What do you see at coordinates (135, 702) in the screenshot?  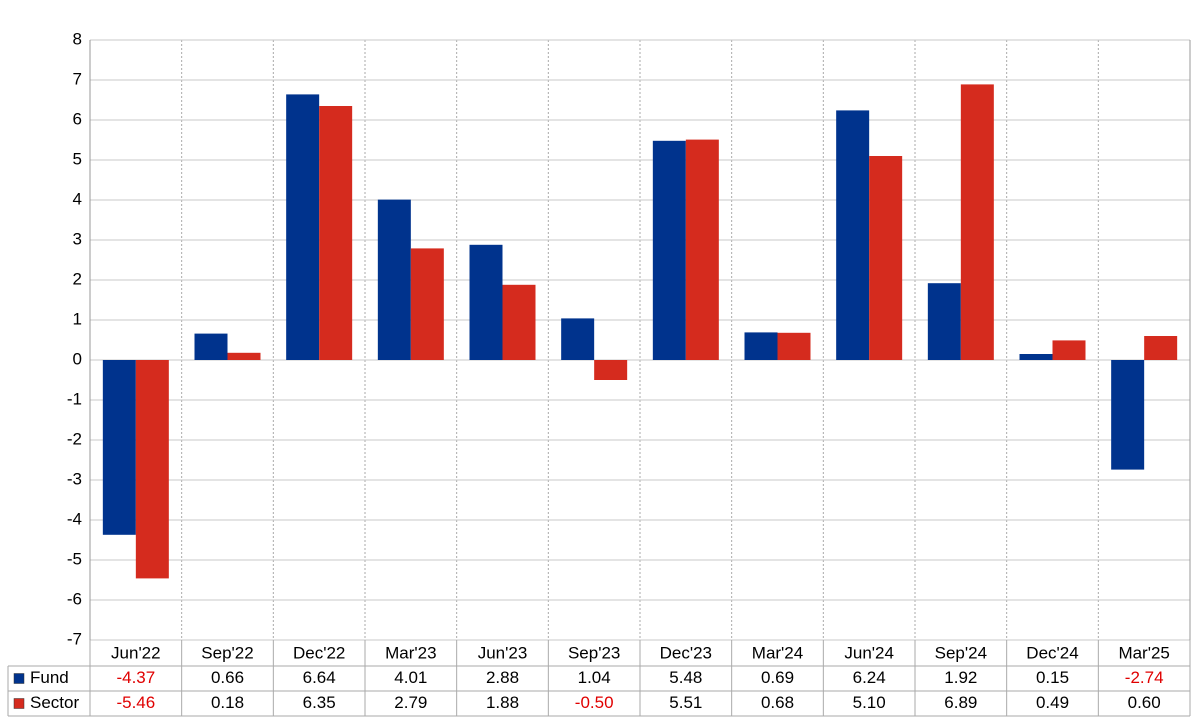 I see `table-value: -5.46` at bounding box center [135, 702].